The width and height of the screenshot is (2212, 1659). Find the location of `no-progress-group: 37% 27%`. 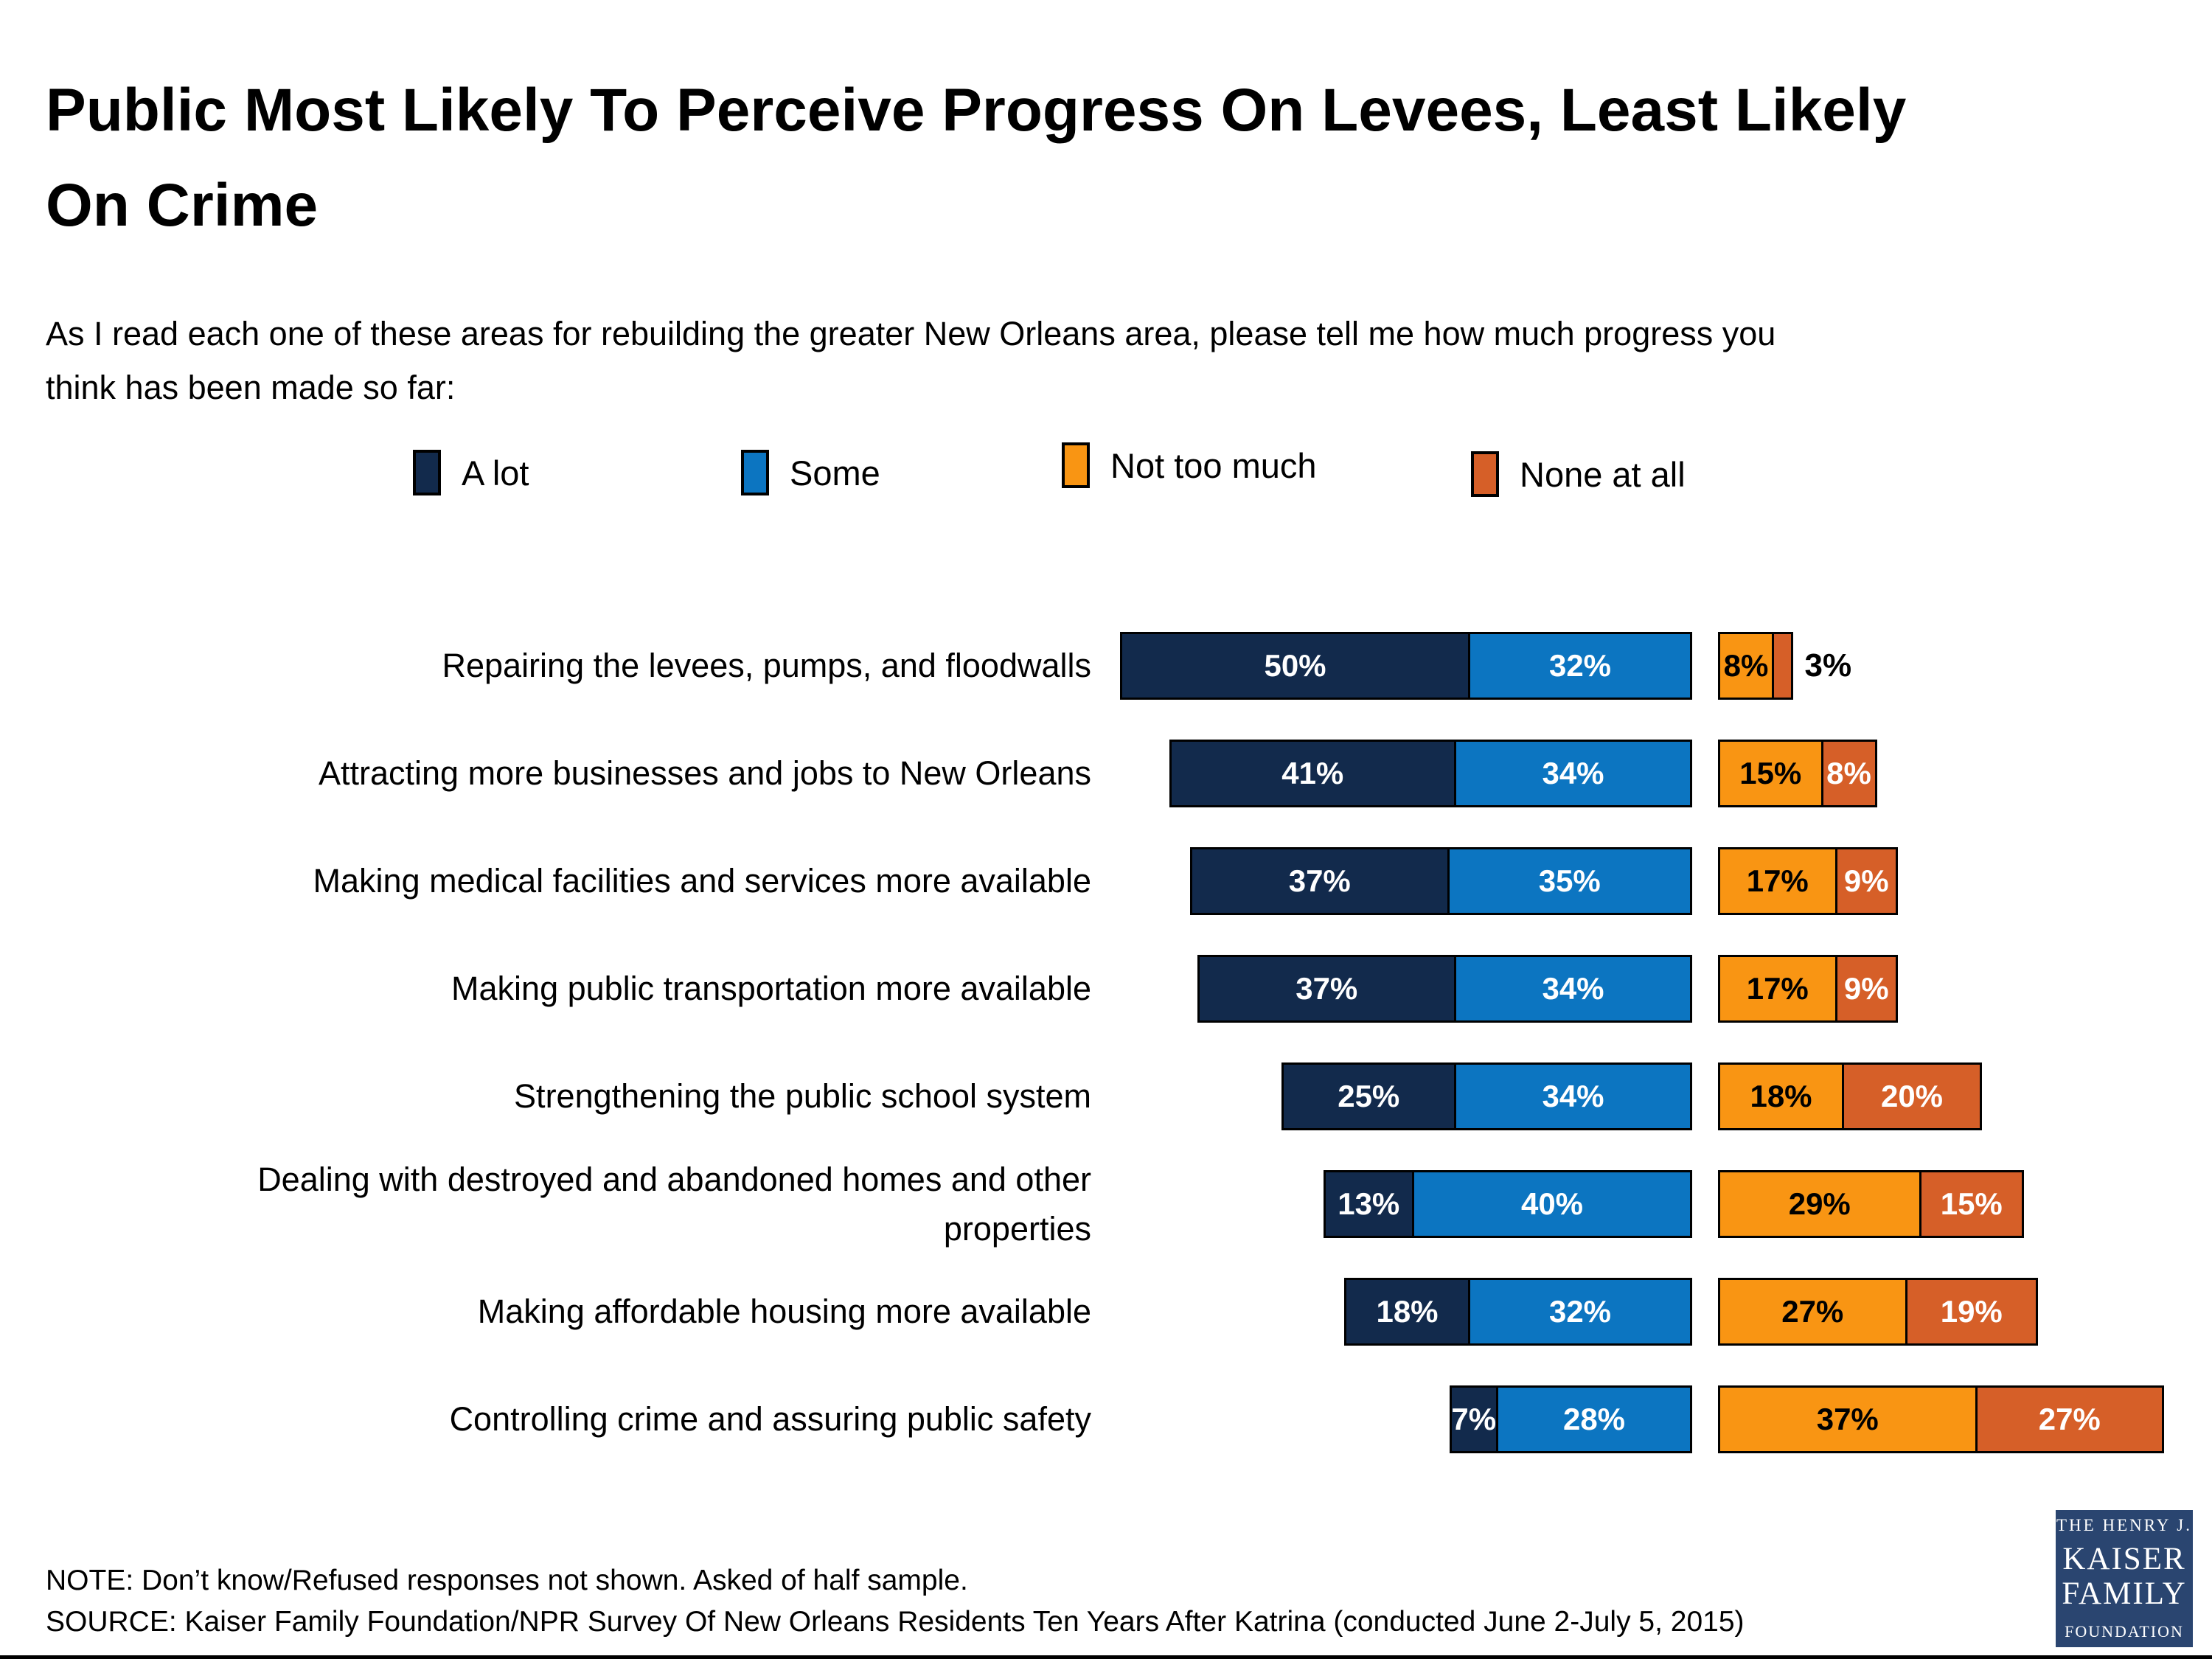

no-progress-group: 37% 27% is located at coordinates (1941, 1419).